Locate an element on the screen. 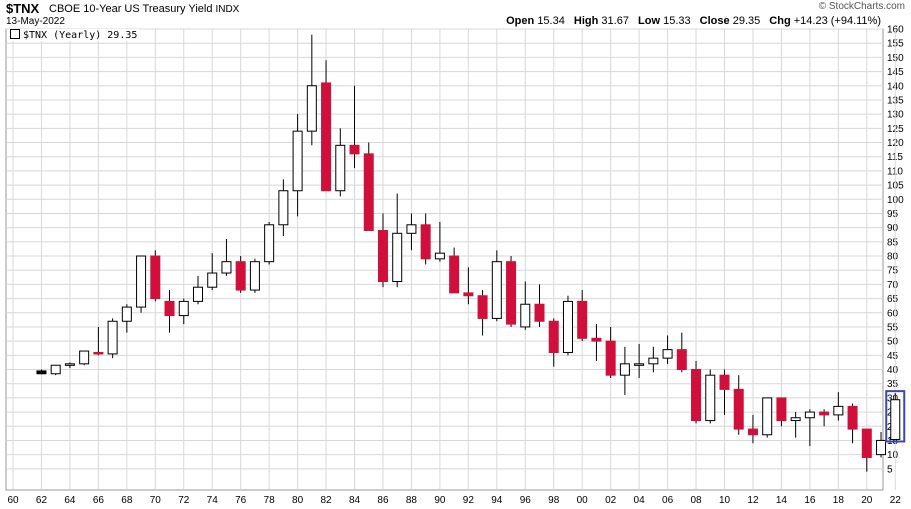  y-tick-label: 80 is located at coordinates (893, 257).